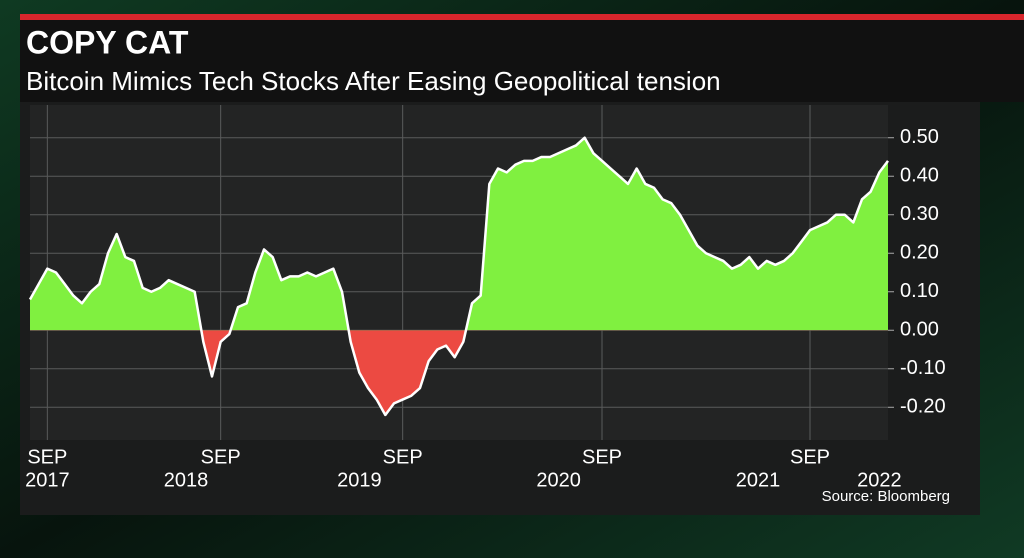 The image size is (1024, 558). What do you see at coordinates (923, 368) in the screenshot?
I see `y-tick-label: -0.10` at bounding box center [923, 368].